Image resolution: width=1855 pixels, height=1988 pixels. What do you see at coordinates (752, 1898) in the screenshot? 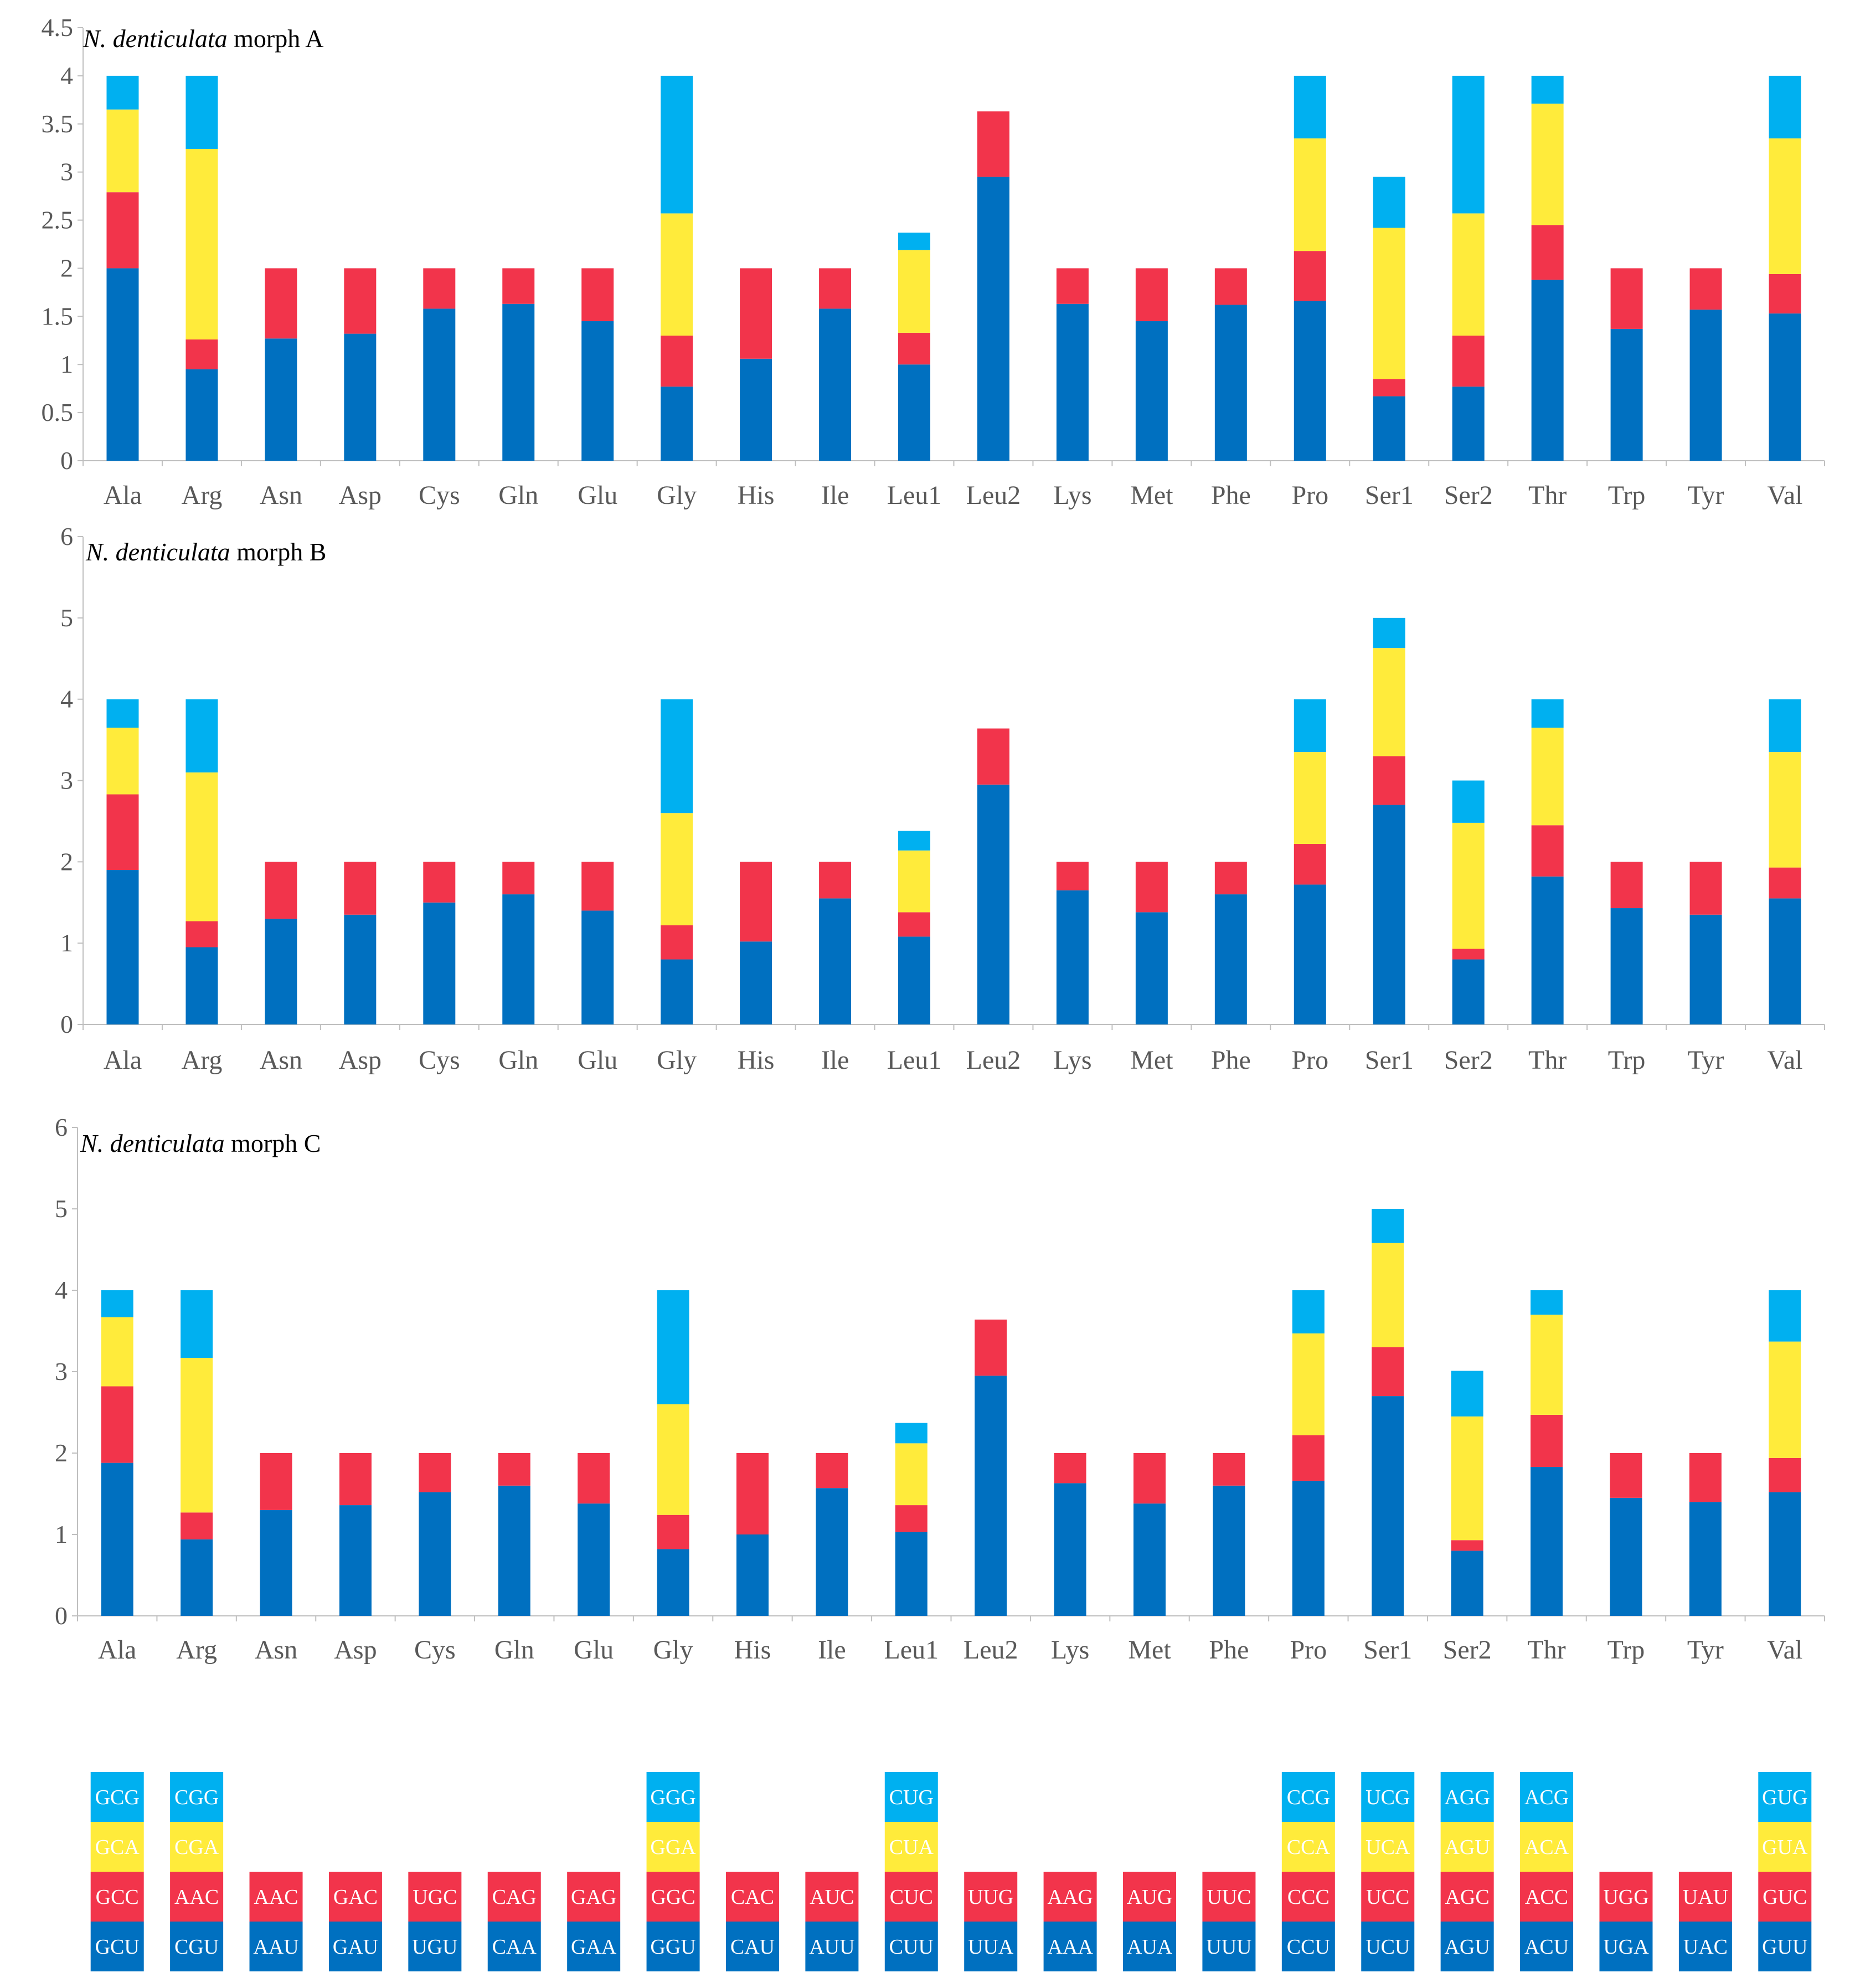
I see `codon-label: CAC` at bounding box center [752, 1898].